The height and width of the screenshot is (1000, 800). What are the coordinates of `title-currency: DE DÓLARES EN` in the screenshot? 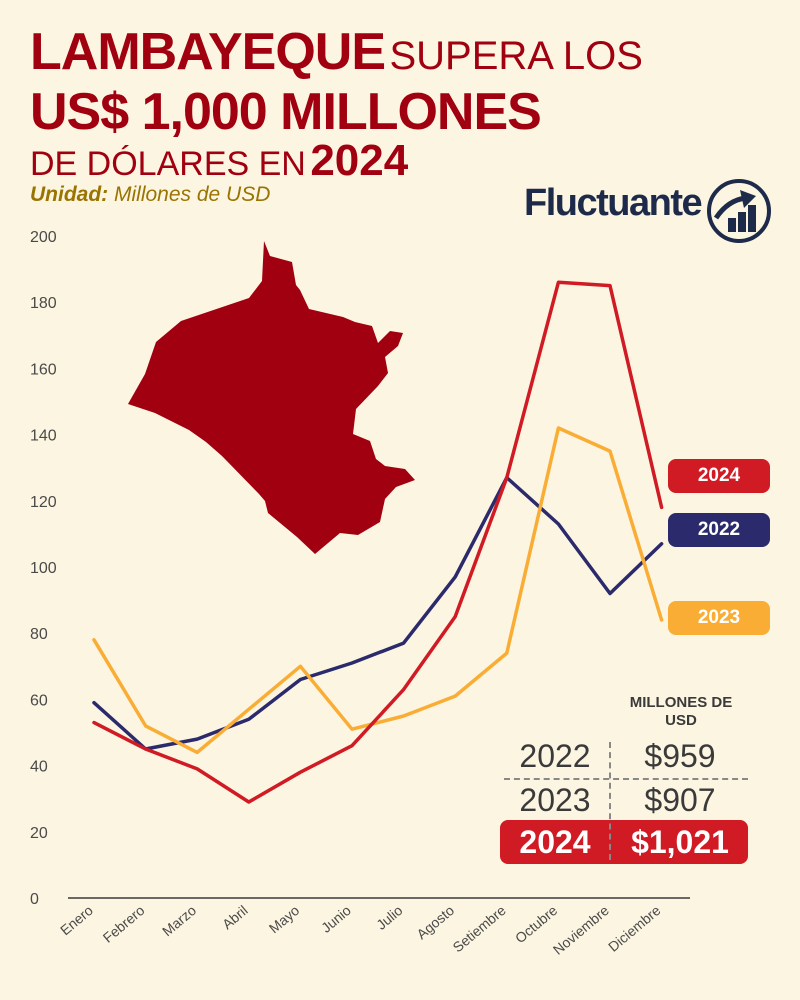 It's located at (168, 164).